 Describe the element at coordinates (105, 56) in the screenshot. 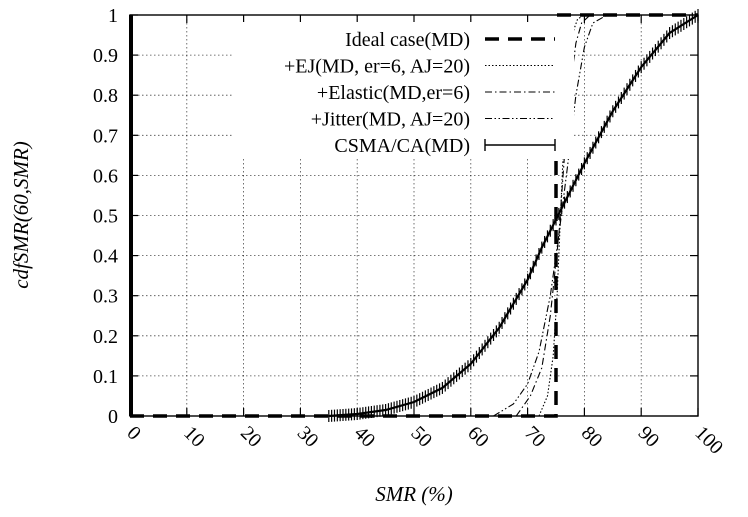

I see `y-tick-label: 0.9` at that location.